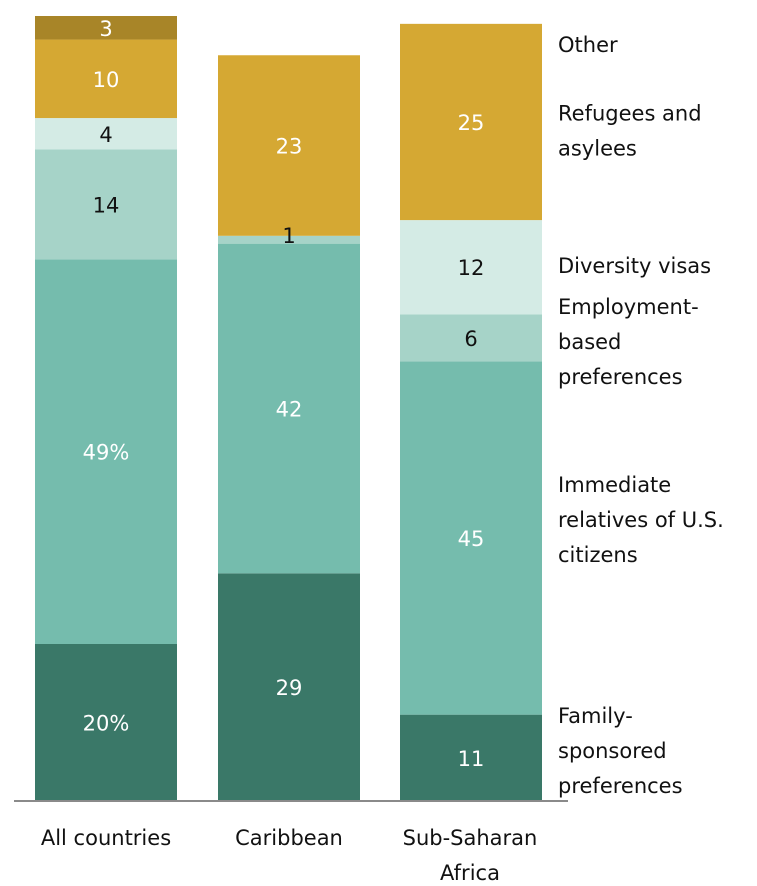  I want to click on data-label-sub-saharan-africa-immediate-relatives-of-u-s-citizens: 45, so click(471, 539).